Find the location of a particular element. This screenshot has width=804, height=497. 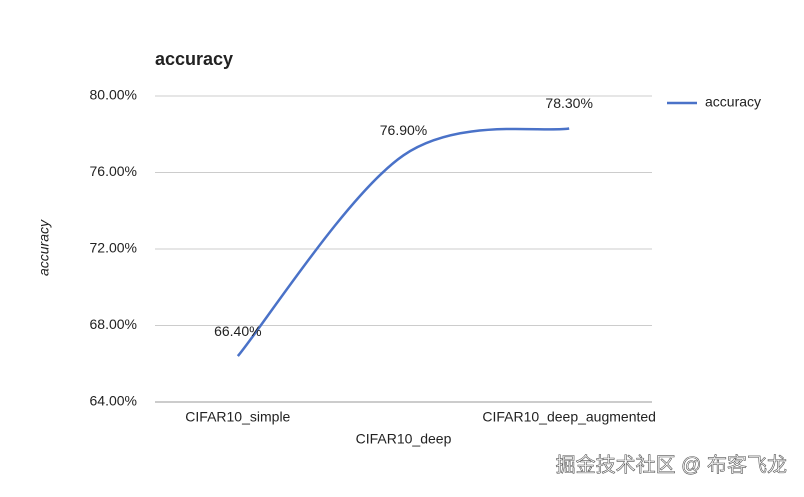

y-tick-label: 80.00% is located at coordinates (113, 95).